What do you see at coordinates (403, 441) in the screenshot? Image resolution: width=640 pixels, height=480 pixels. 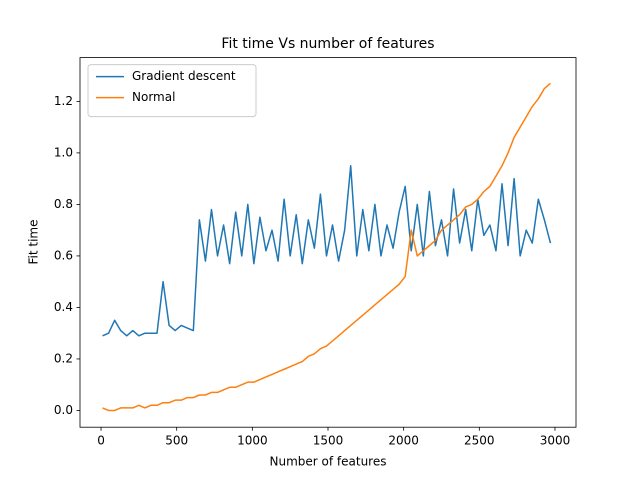 I see `x-tick-label: 2000` at bounding box center [403, 441].